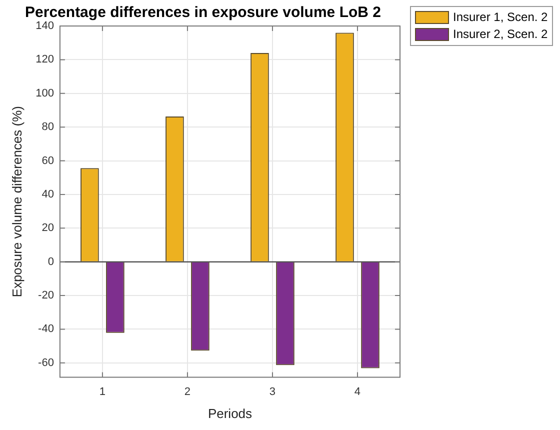  I want to click on y-axis-title: Exposure volume differences (%), so click(16, 202).